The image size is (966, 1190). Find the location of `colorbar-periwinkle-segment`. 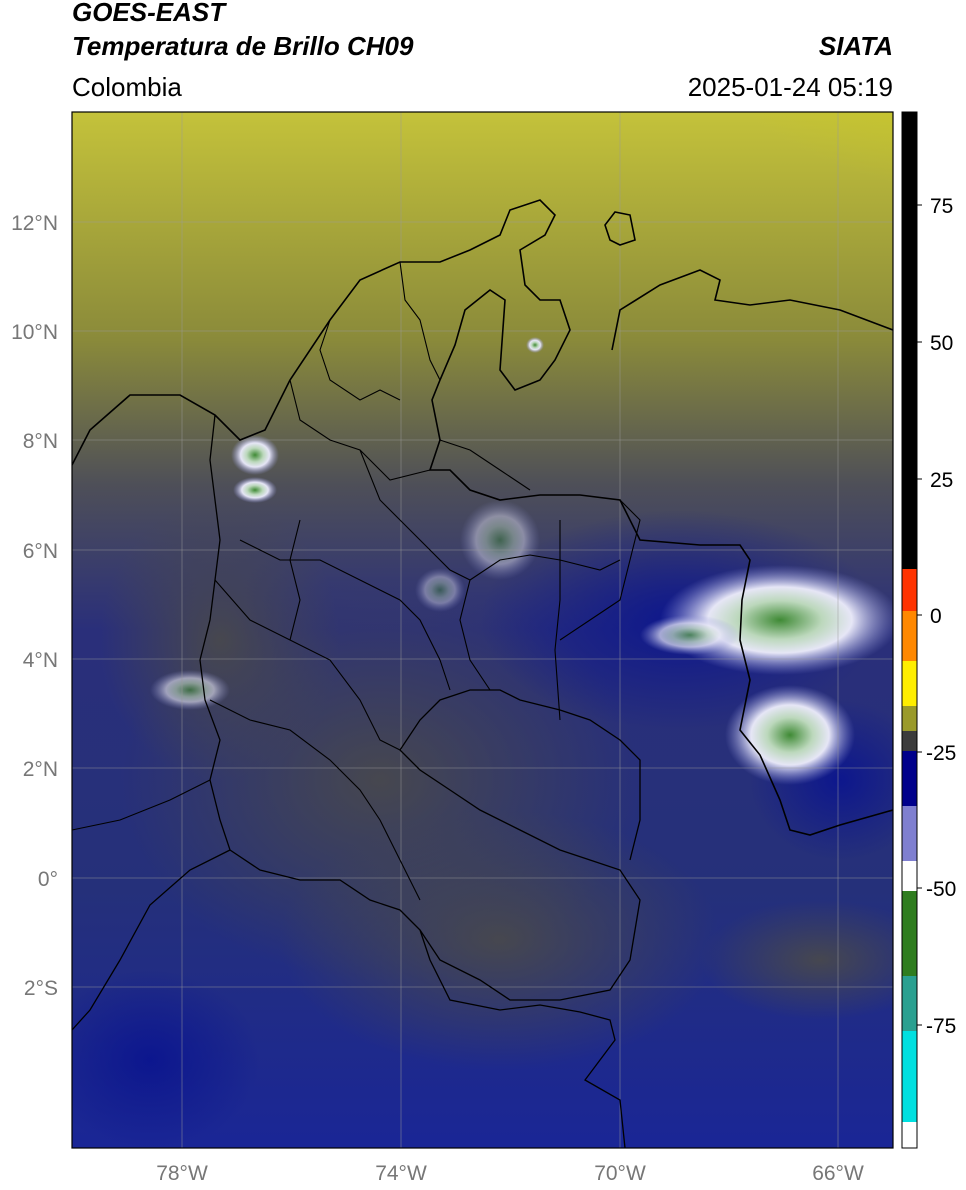

colorbar-periwinkle-segment is located at coordinates (909, 833).